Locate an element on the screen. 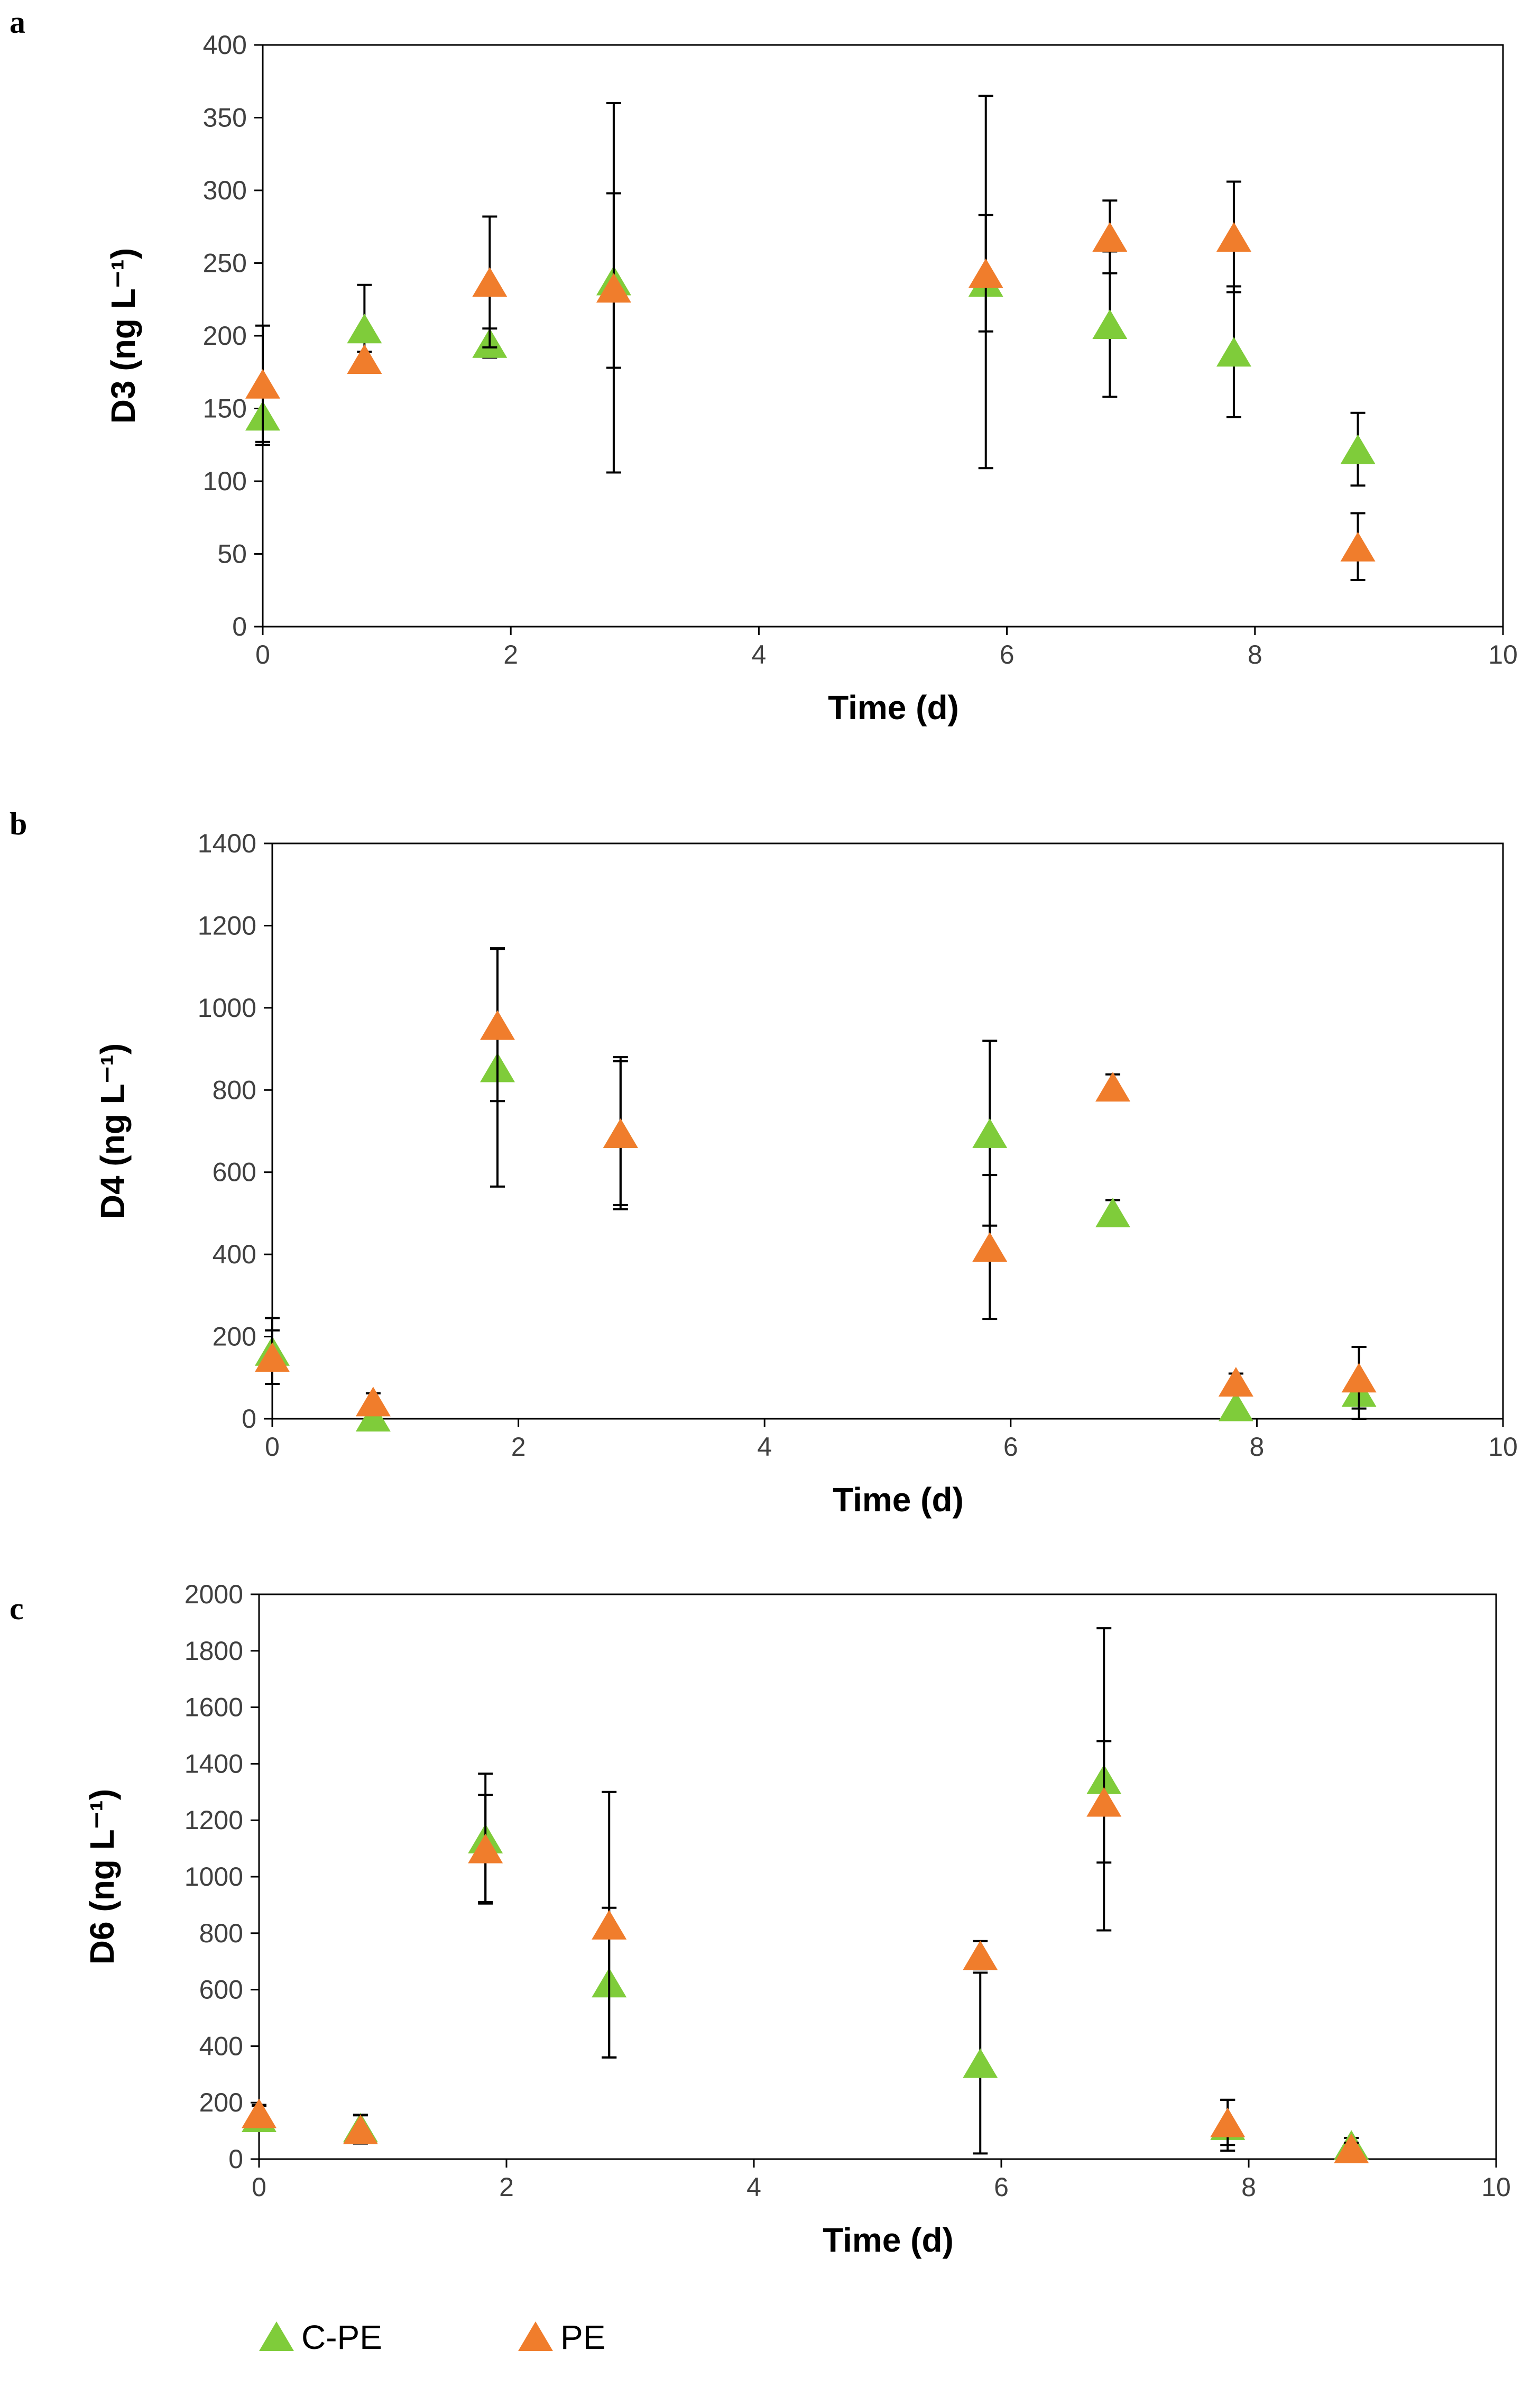 Image resolution: width=1540 pixels, height=2387 pixels. panel-label-b: b is located at coordinates (18, 823).